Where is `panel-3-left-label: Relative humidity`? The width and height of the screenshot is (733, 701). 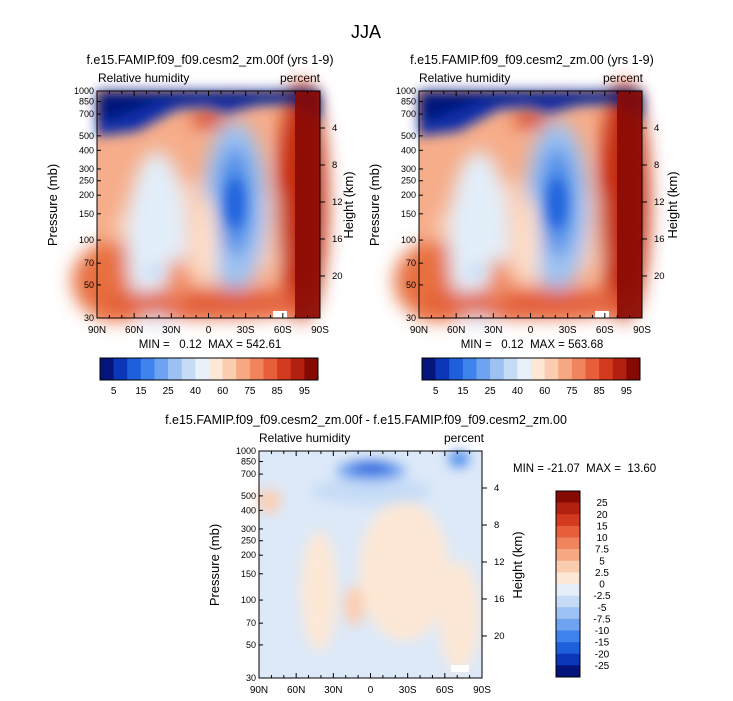 panel-3-left-label: Relative humidity is located at coordinates (304, 438).